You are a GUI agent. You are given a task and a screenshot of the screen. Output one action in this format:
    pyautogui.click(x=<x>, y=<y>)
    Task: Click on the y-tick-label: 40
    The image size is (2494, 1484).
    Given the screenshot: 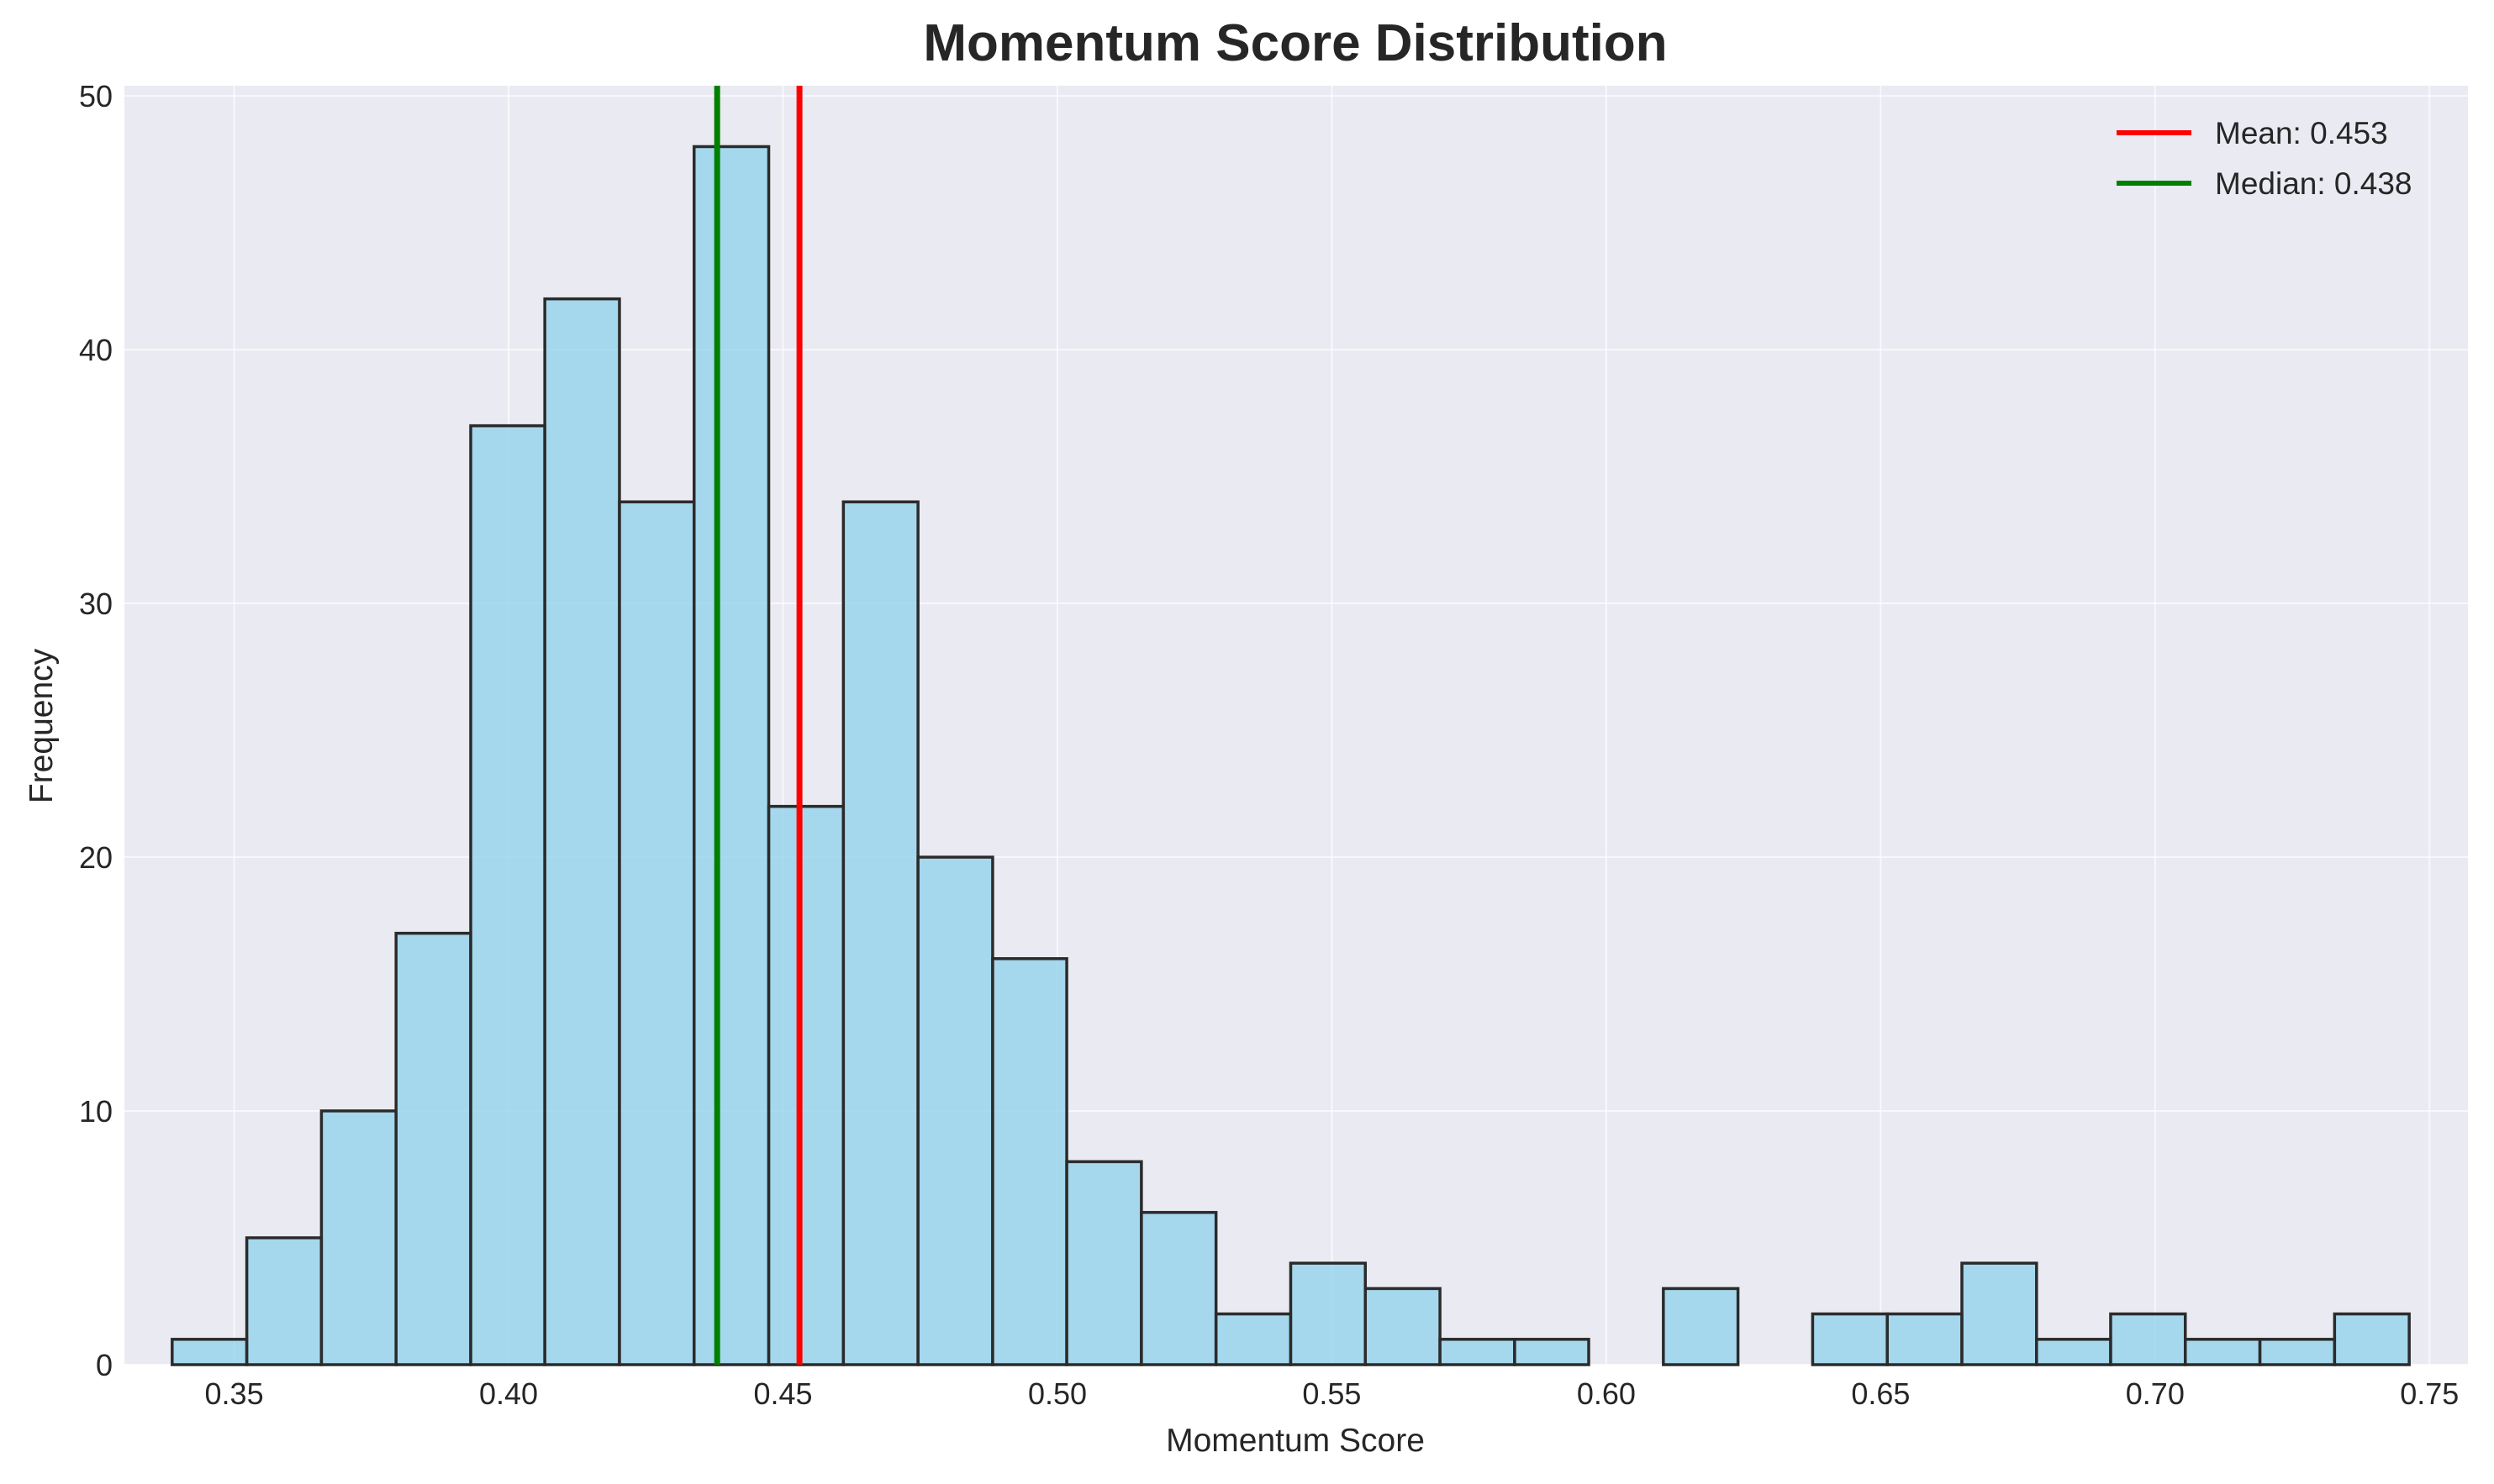 What is the action you would take?
    pyautogui.click(x=96, y=350)
    